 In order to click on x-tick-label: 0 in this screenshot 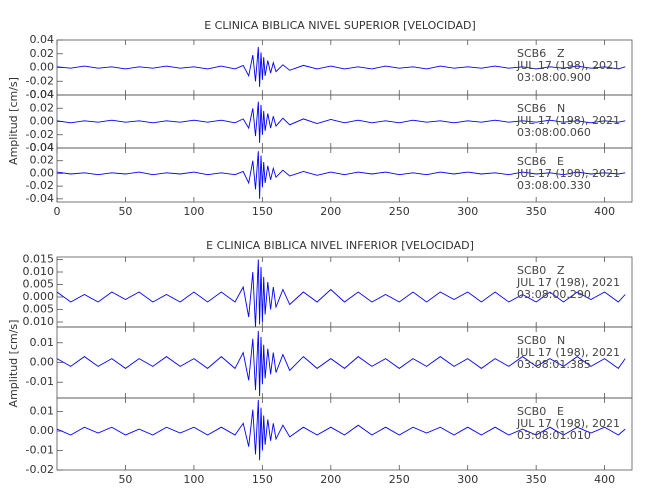, I will do `click(57, 211)`.